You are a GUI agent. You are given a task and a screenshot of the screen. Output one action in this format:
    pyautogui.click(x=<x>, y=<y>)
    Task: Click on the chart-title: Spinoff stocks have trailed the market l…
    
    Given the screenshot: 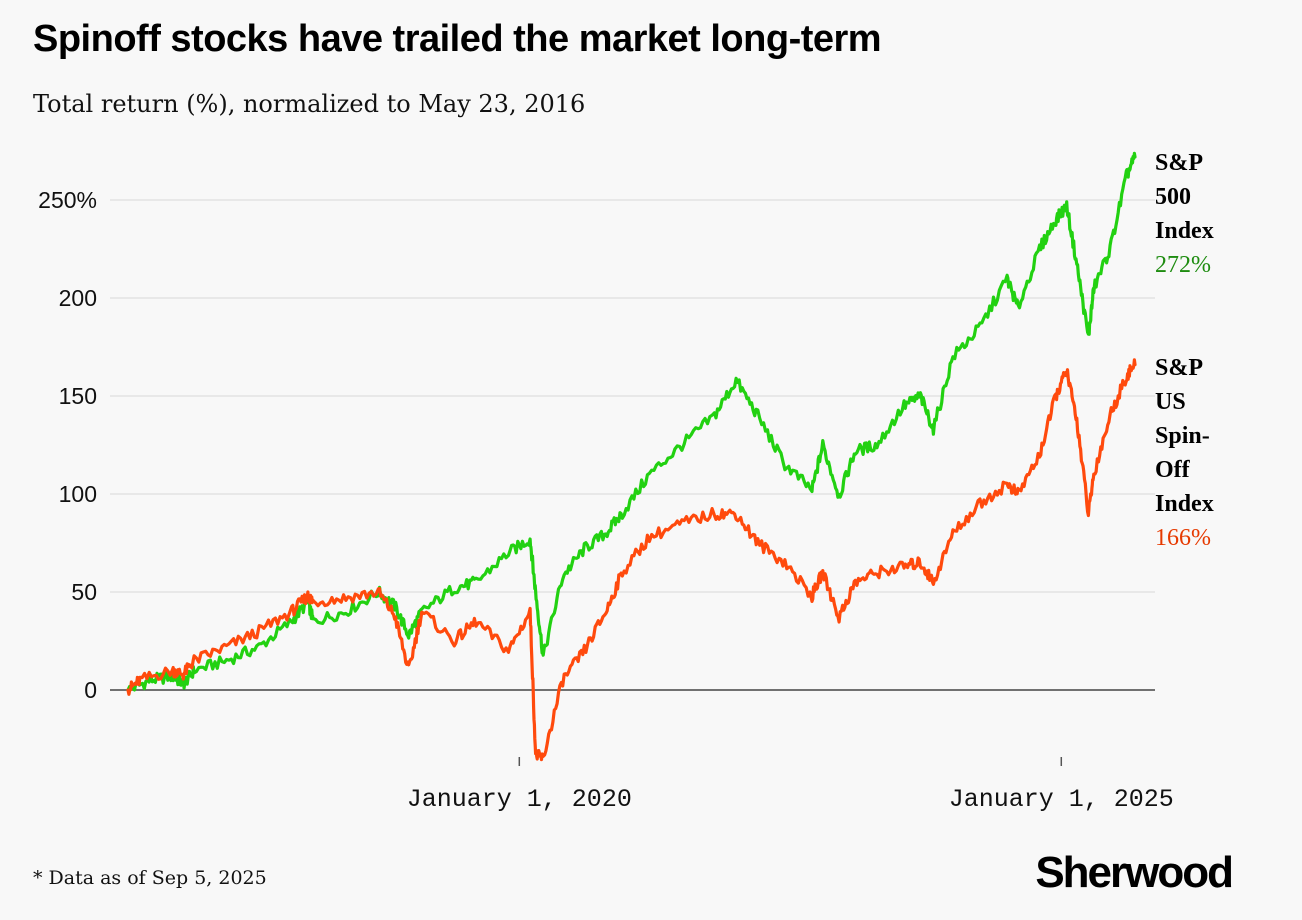 What is the action you would take?
    pyautogui.click(x=457, y=39)
    